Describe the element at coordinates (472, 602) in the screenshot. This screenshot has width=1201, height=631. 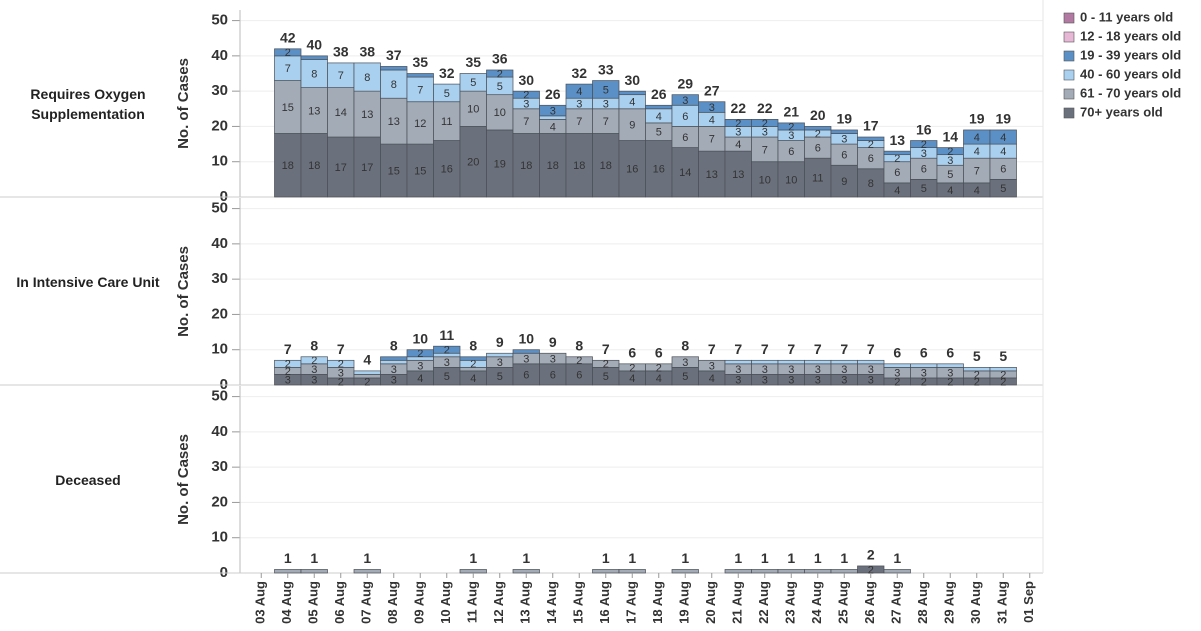
I see `x-tick-label: 11 Aug` at that location.